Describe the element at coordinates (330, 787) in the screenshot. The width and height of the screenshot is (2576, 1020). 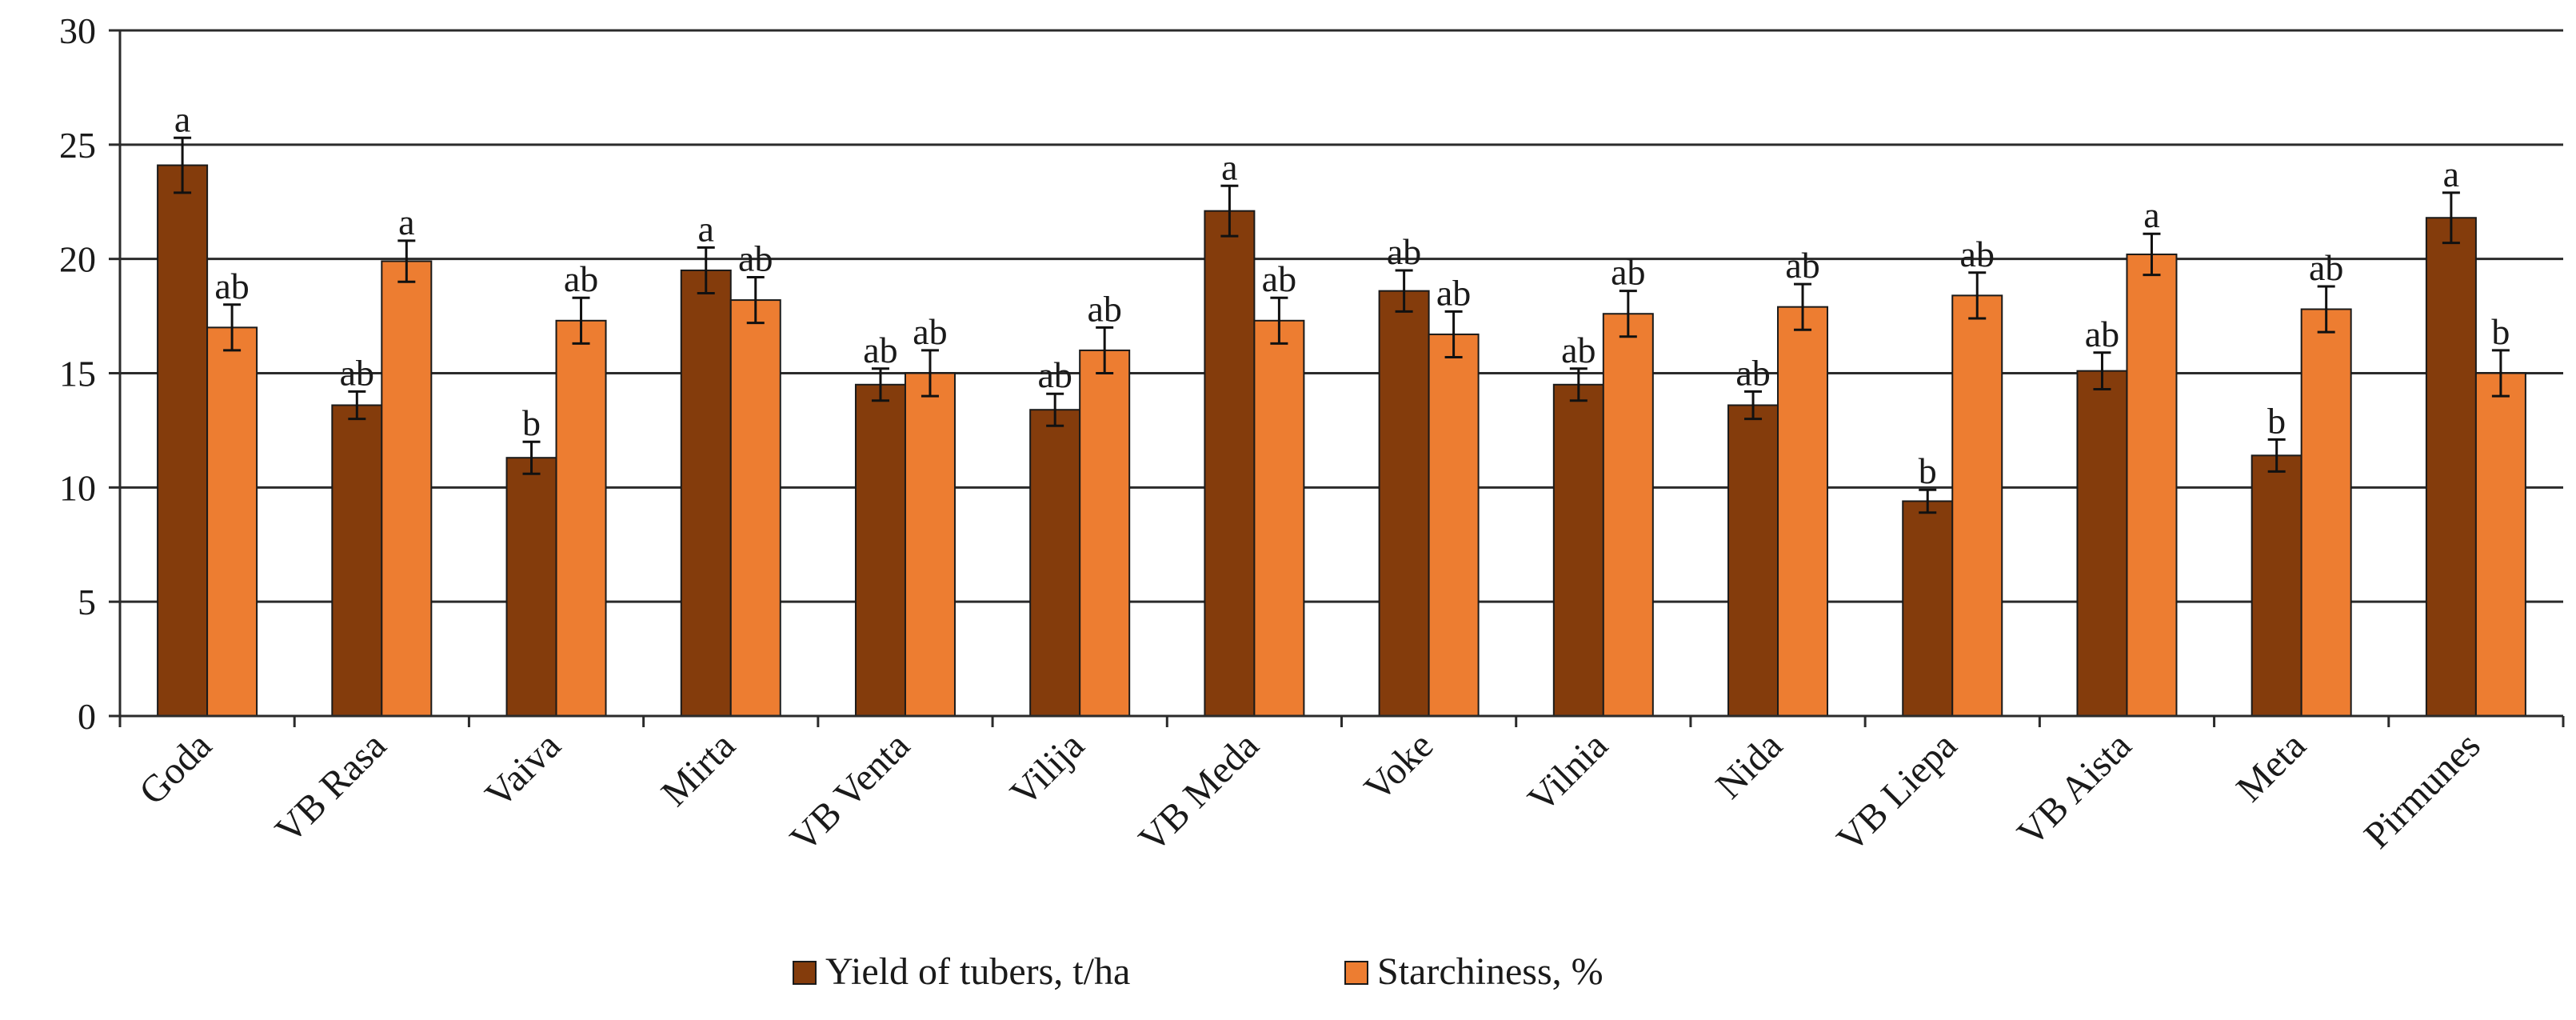
I see `x-category-label: VB Rasa` at that location.